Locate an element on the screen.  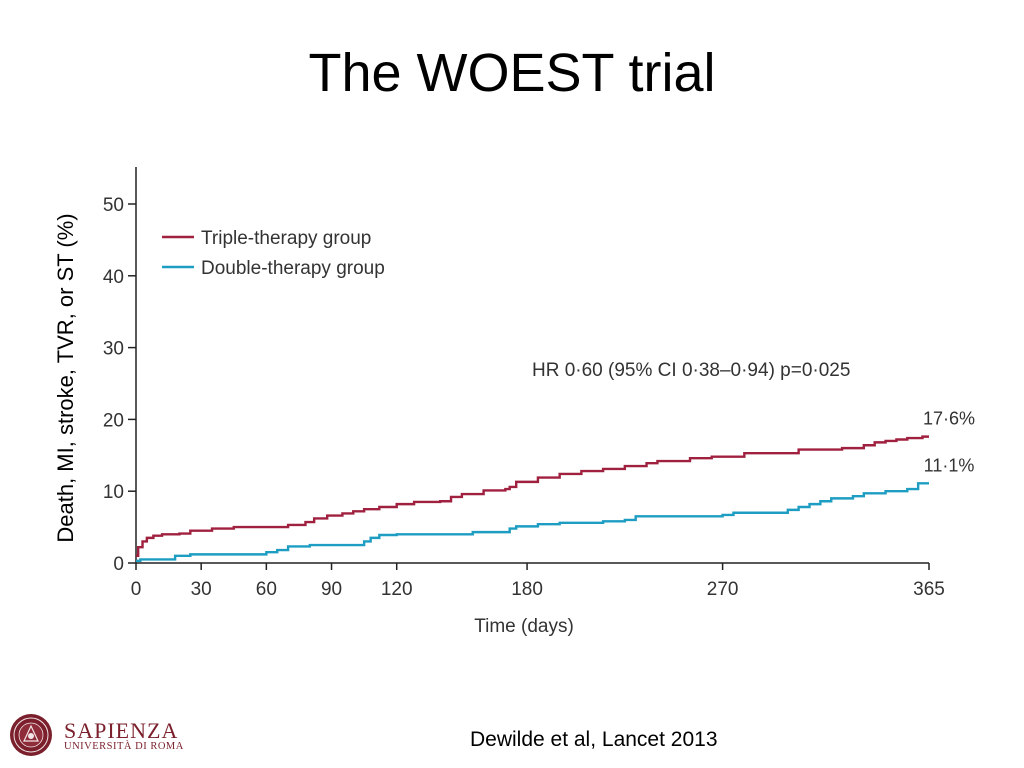
curve-double-therapy is located at coordinates (532, 522).